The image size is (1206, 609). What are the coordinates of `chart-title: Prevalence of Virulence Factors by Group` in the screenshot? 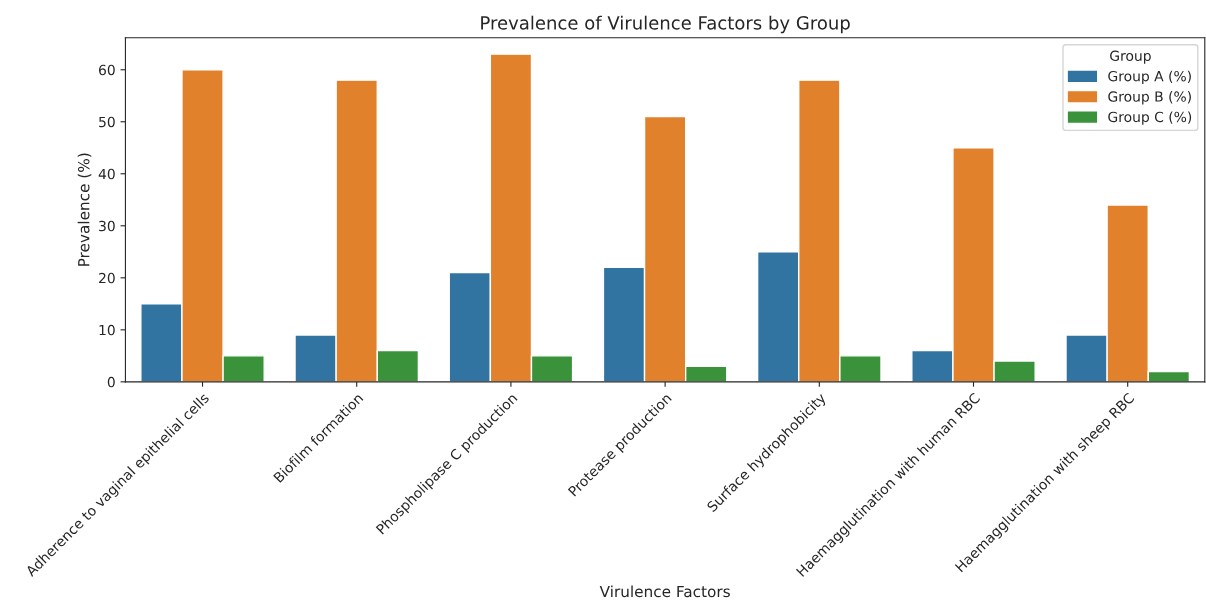 It's located at (665, 24).